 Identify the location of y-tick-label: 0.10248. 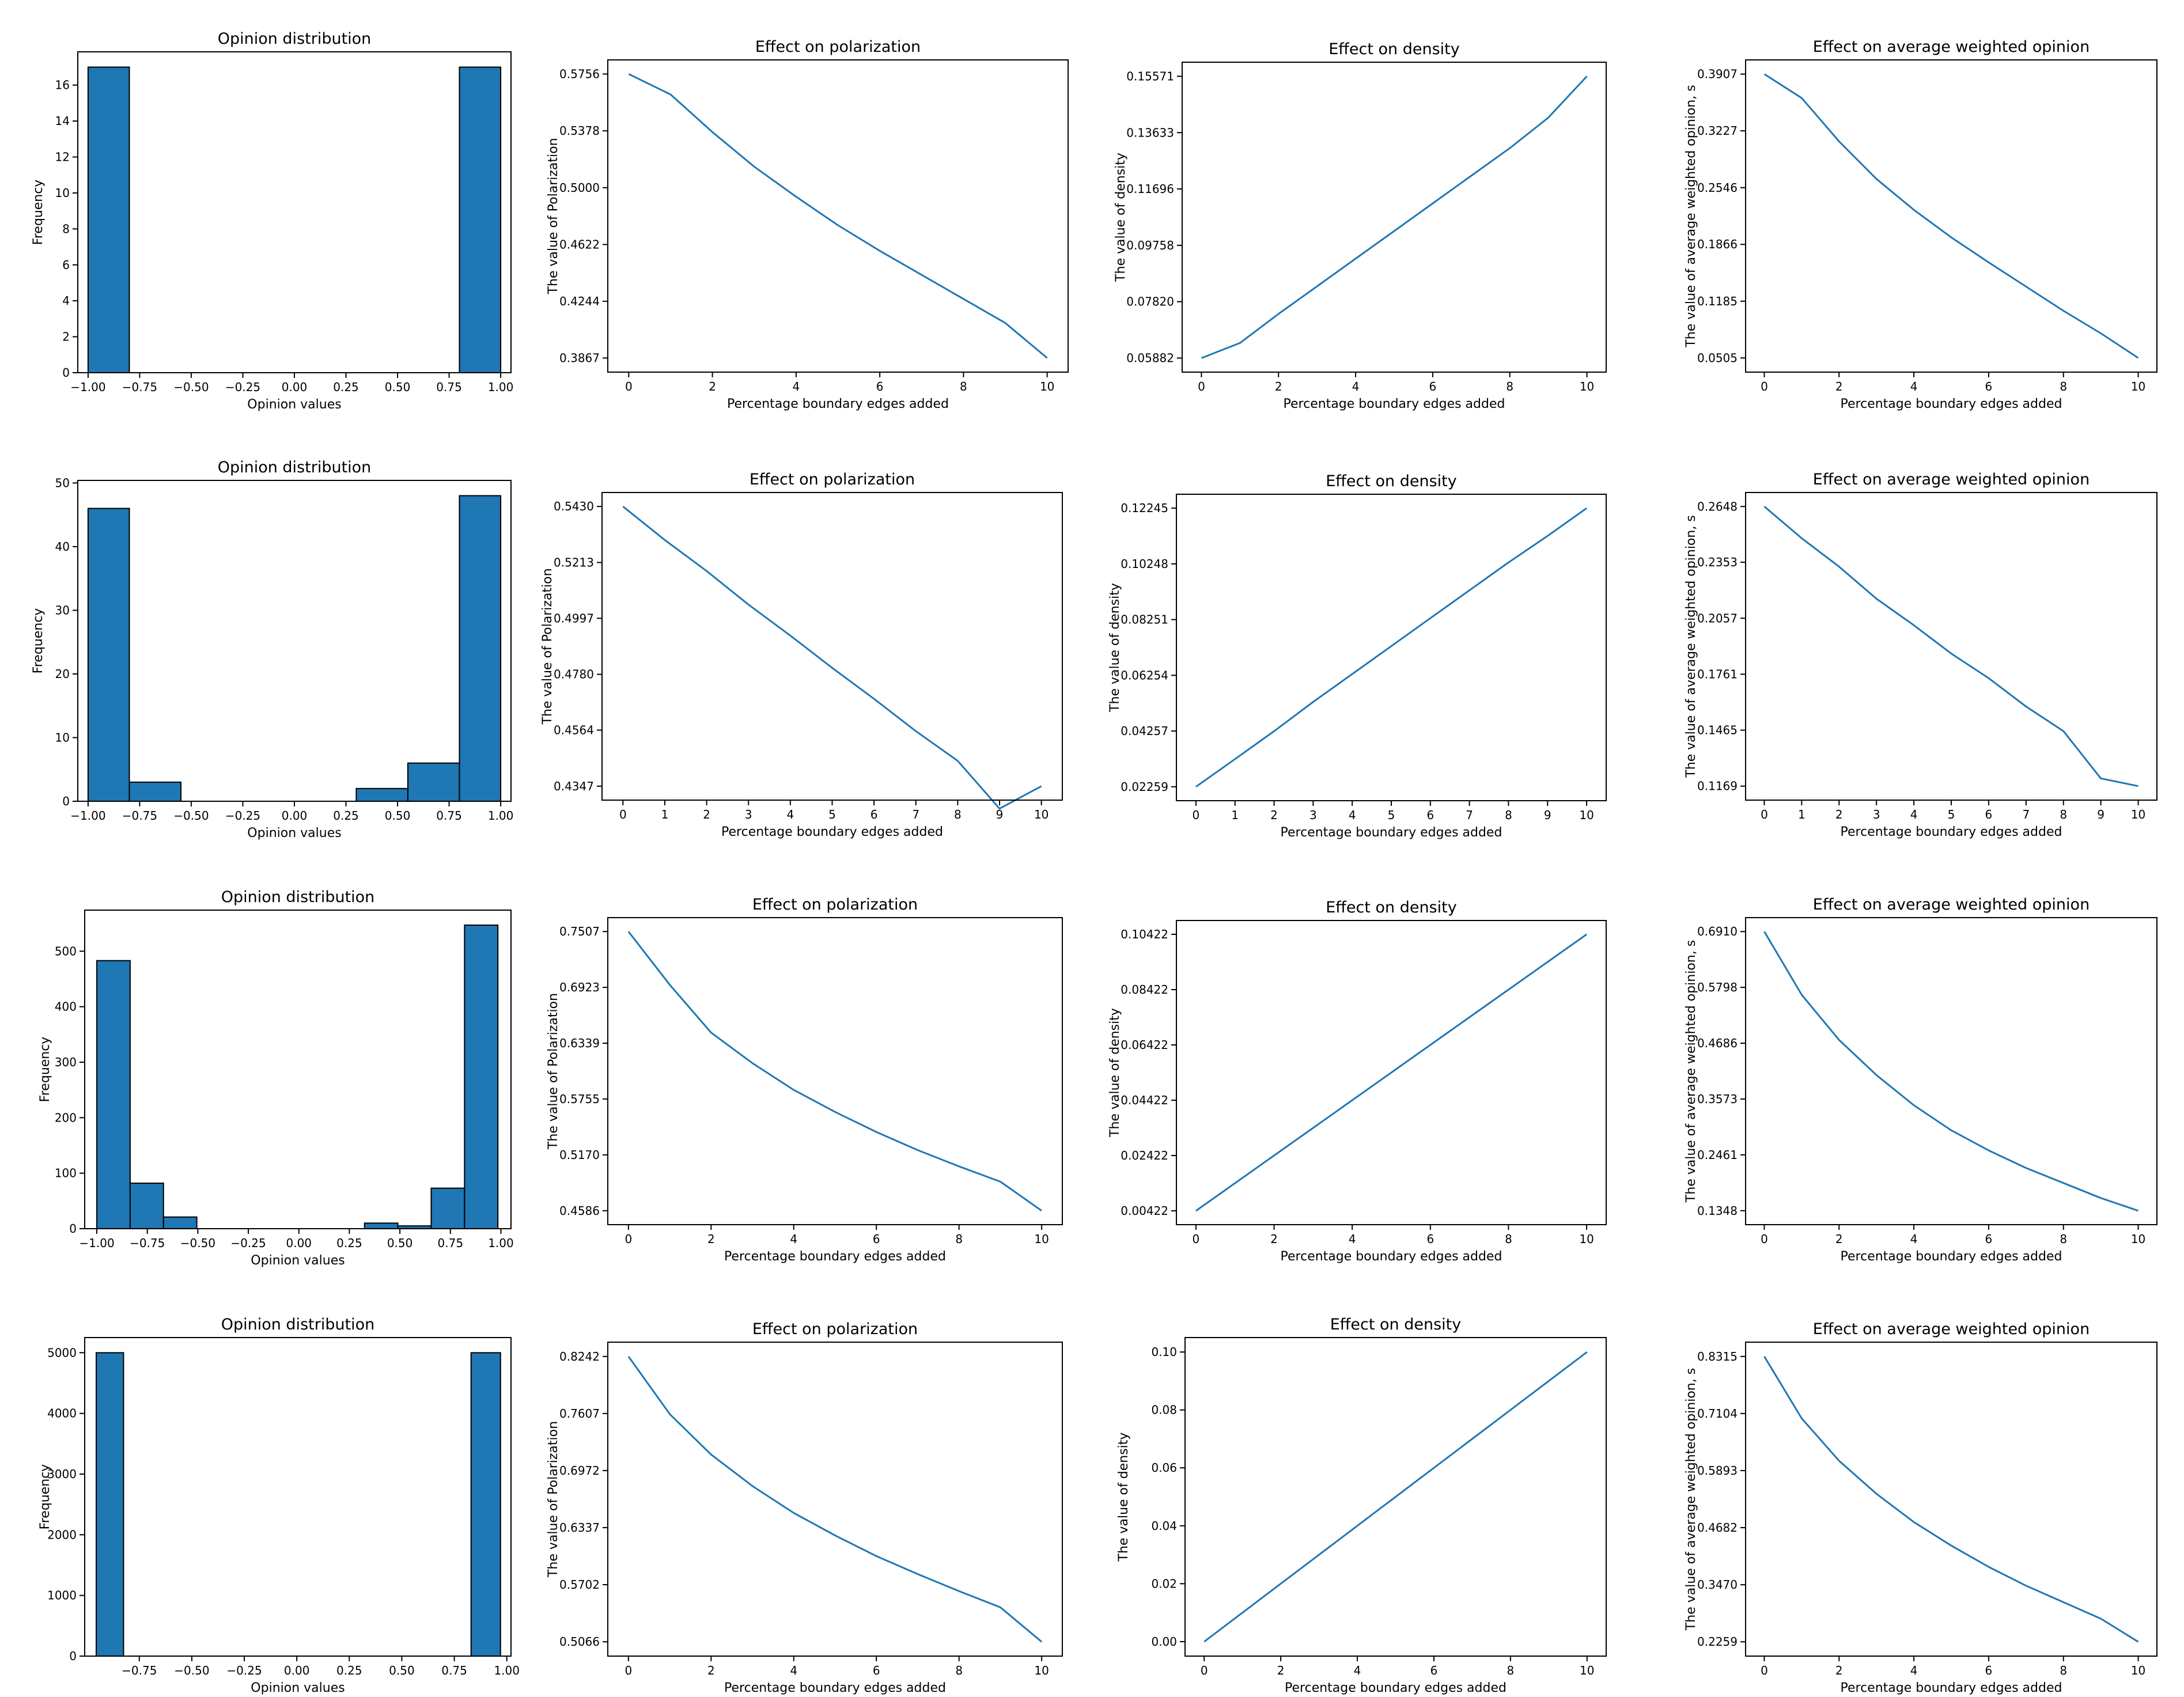
(1145, 564).